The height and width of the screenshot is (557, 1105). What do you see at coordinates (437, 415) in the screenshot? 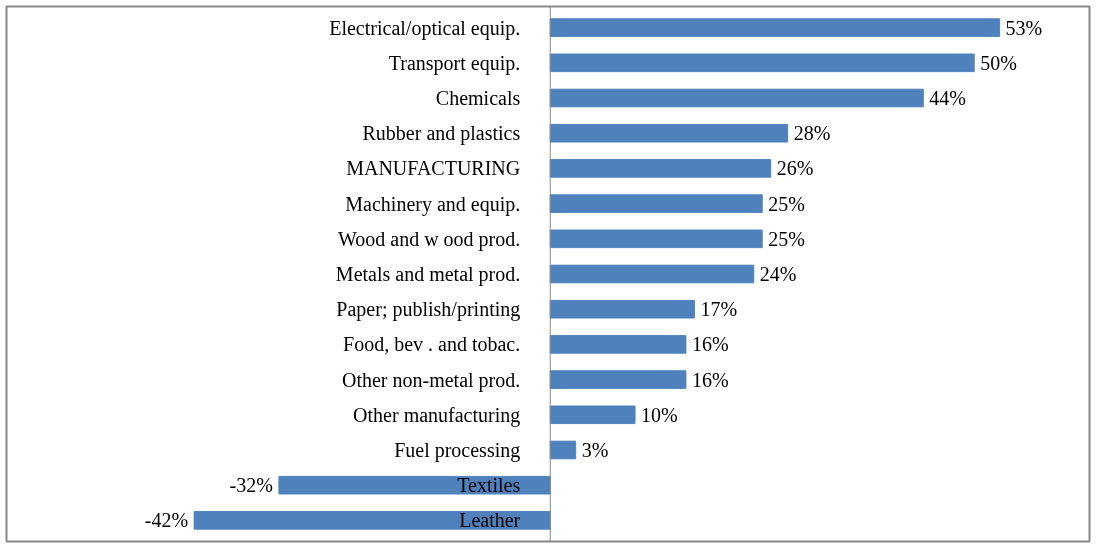
I see `y-tick-label: Other manufacturing` at bounding box center [437, 415].